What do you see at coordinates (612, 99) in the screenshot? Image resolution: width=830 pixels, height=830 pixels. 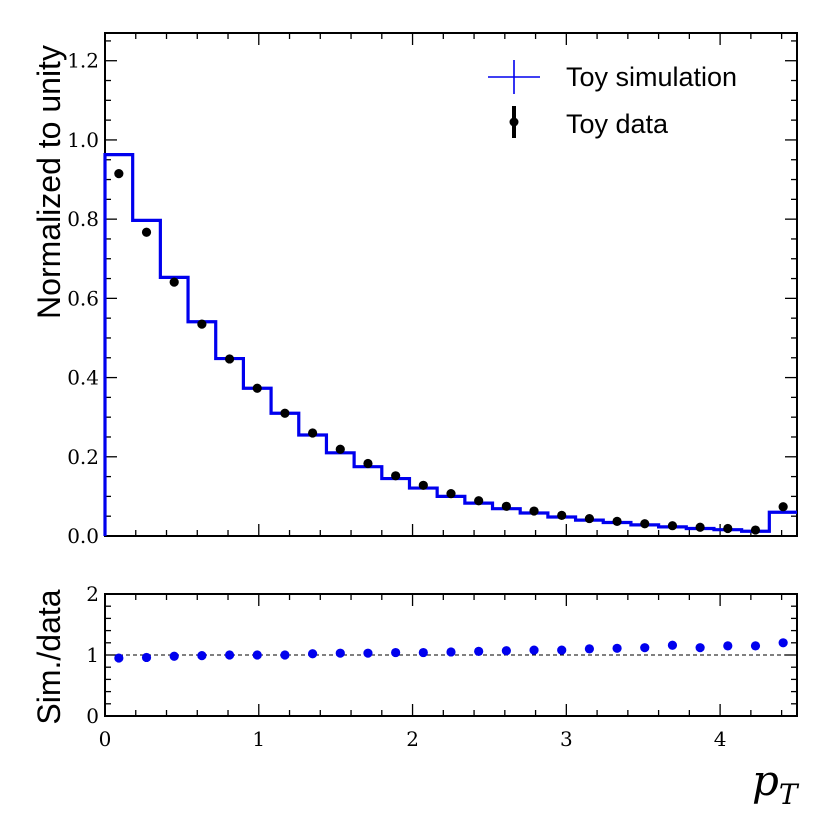 I see `legend: Toy simulation Toy data` at bounding box center [612, 99].